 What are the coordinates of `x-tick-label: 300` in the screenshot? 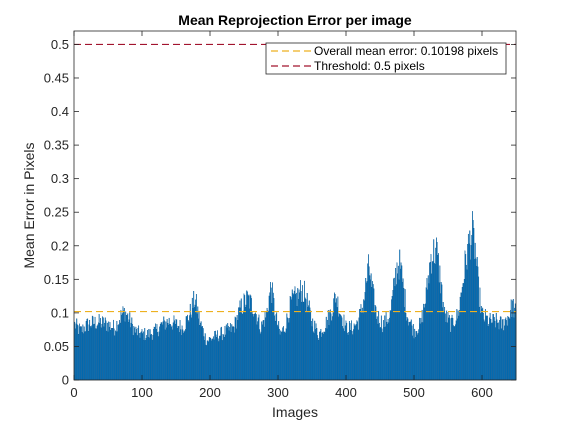 It's located at (278, 392).